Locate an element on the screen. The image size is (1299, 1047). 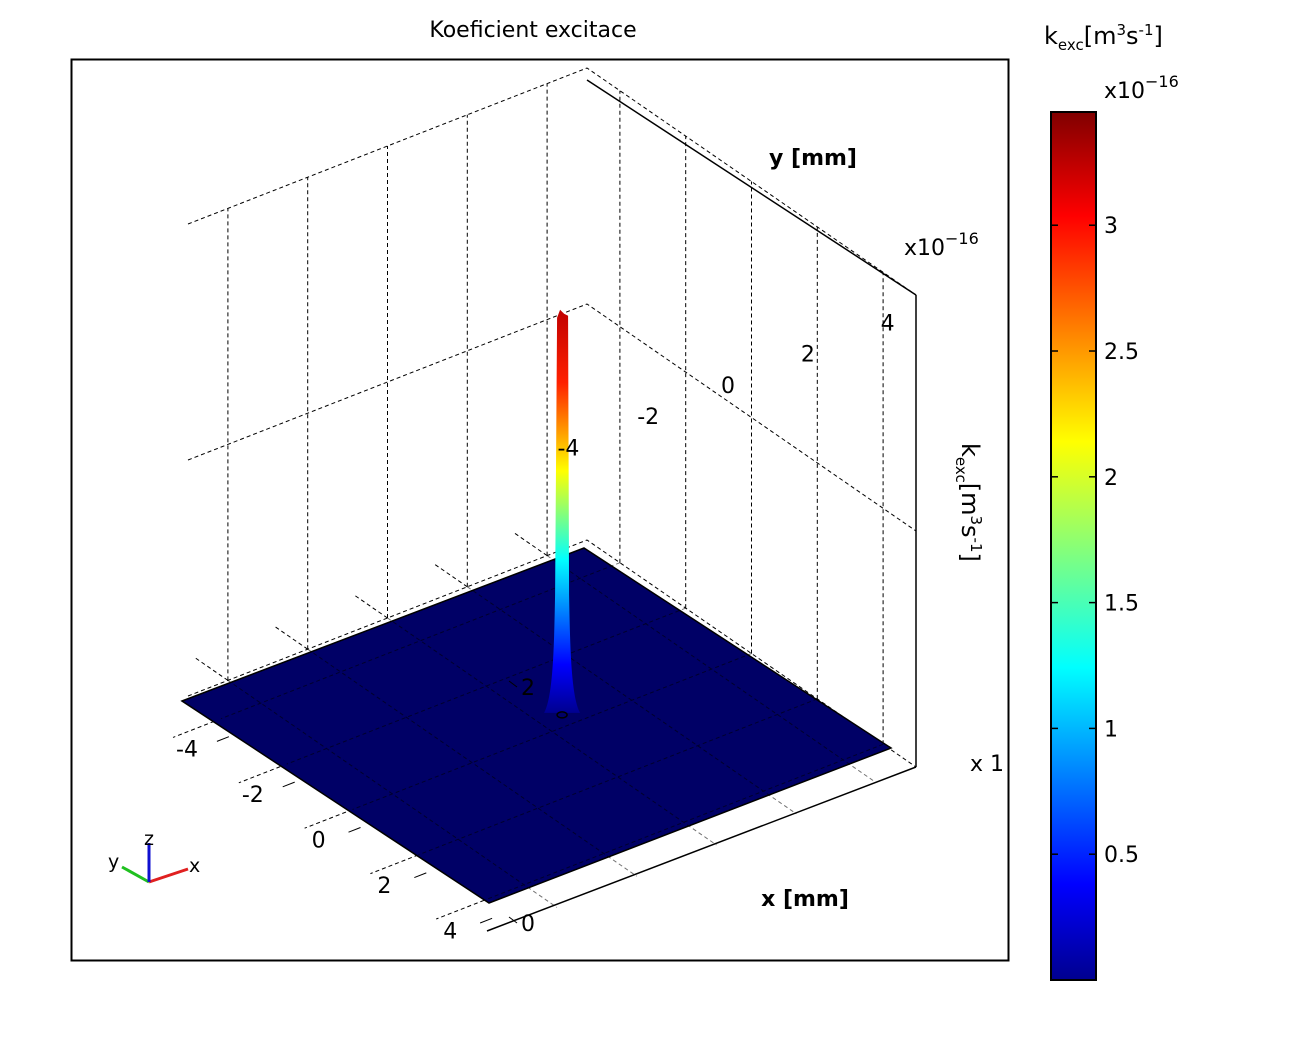
colorbar-label: kexc[m3s-1] is located at coordinates (1103, 37).